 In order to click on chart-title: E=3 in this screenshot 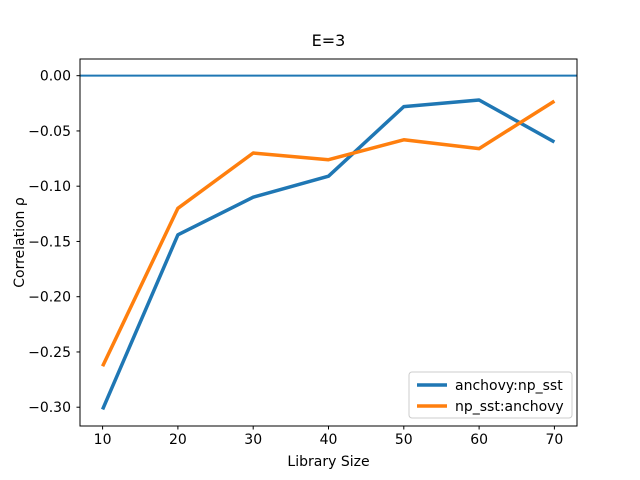, I will do `click(329, 40)`.